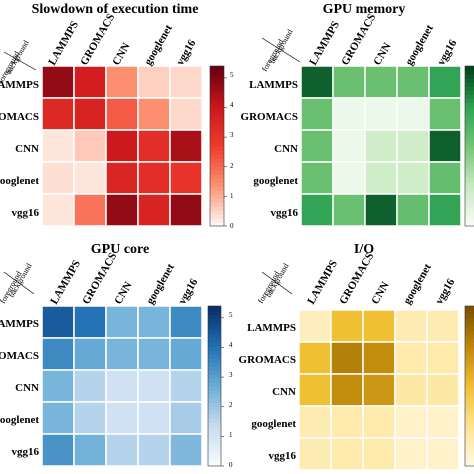 Image resolution: width=474 pixels, height=474 pixels. I want to click on col-label: googlenet, so click(417, 284).